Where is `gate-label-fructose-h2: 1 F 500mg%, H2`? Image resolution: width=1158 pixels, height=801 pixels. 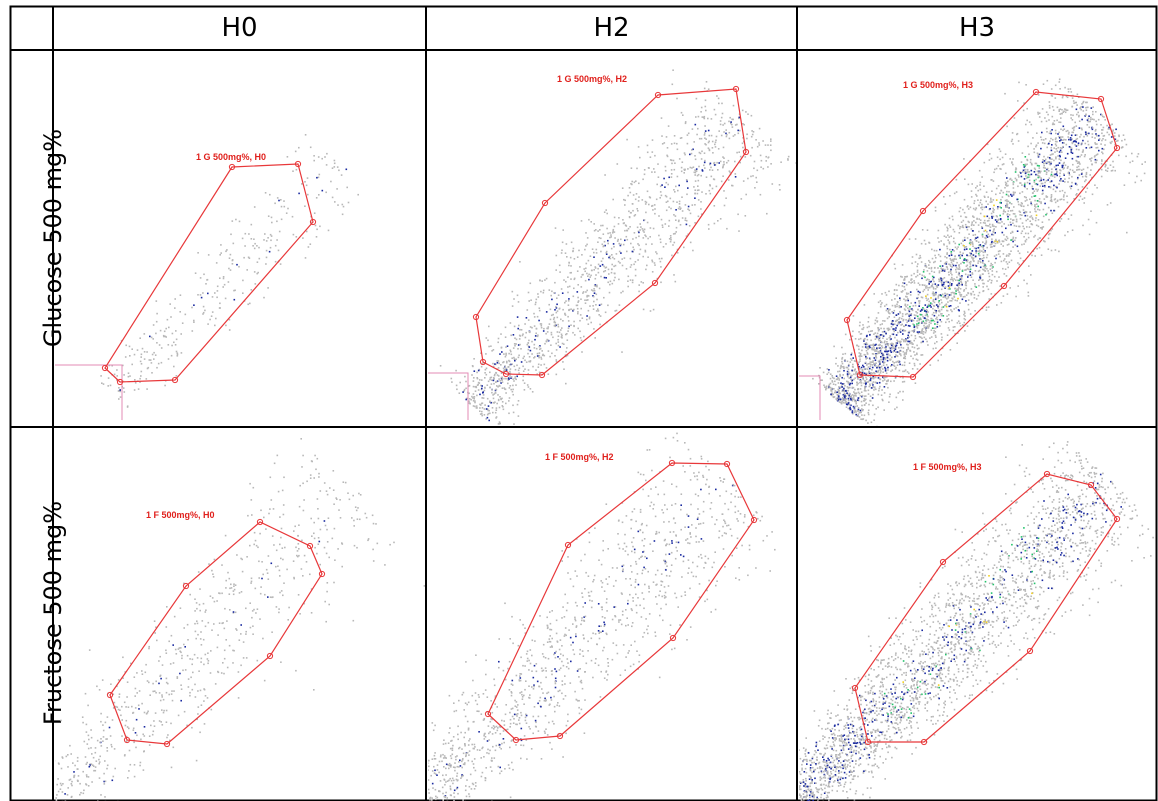 gate-label-fructose-h2: 1 F 500mg%, H2 is located at coordinates (579, 457).